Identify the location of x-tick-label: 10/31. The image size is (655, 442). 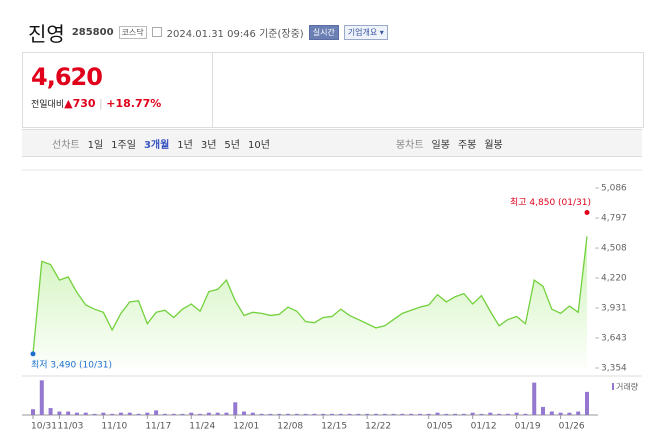
(44, 427).